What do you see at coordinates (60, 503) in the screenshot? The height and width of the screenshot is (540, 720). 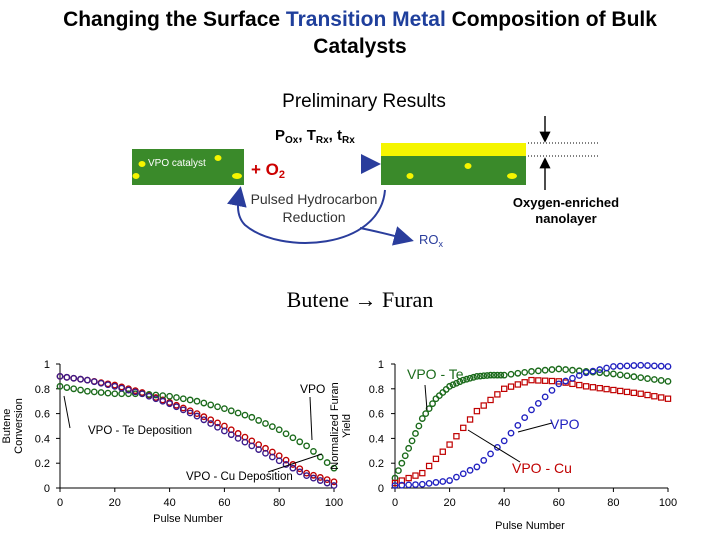 I see `x-tick-label: 0` at bounding box center [60, 503].